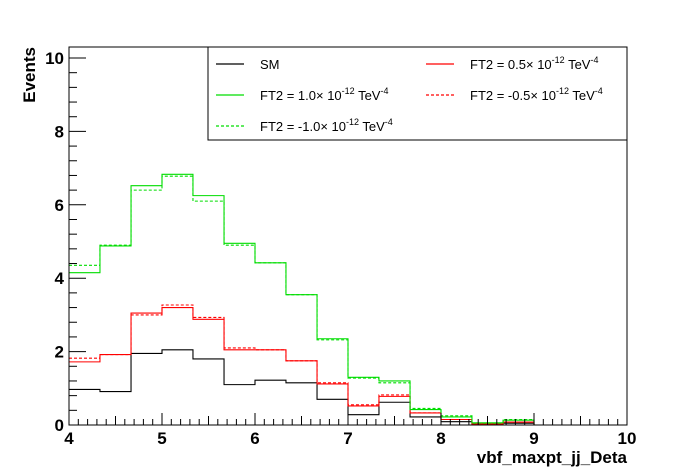 The width and height of the screenshot is (696, 472). Describe the element at coordinates (534, 63) in the screenshot. I see `legend-label-ft2_p05: FT2 = 0.5× 10-12 TeV-4` at that location.